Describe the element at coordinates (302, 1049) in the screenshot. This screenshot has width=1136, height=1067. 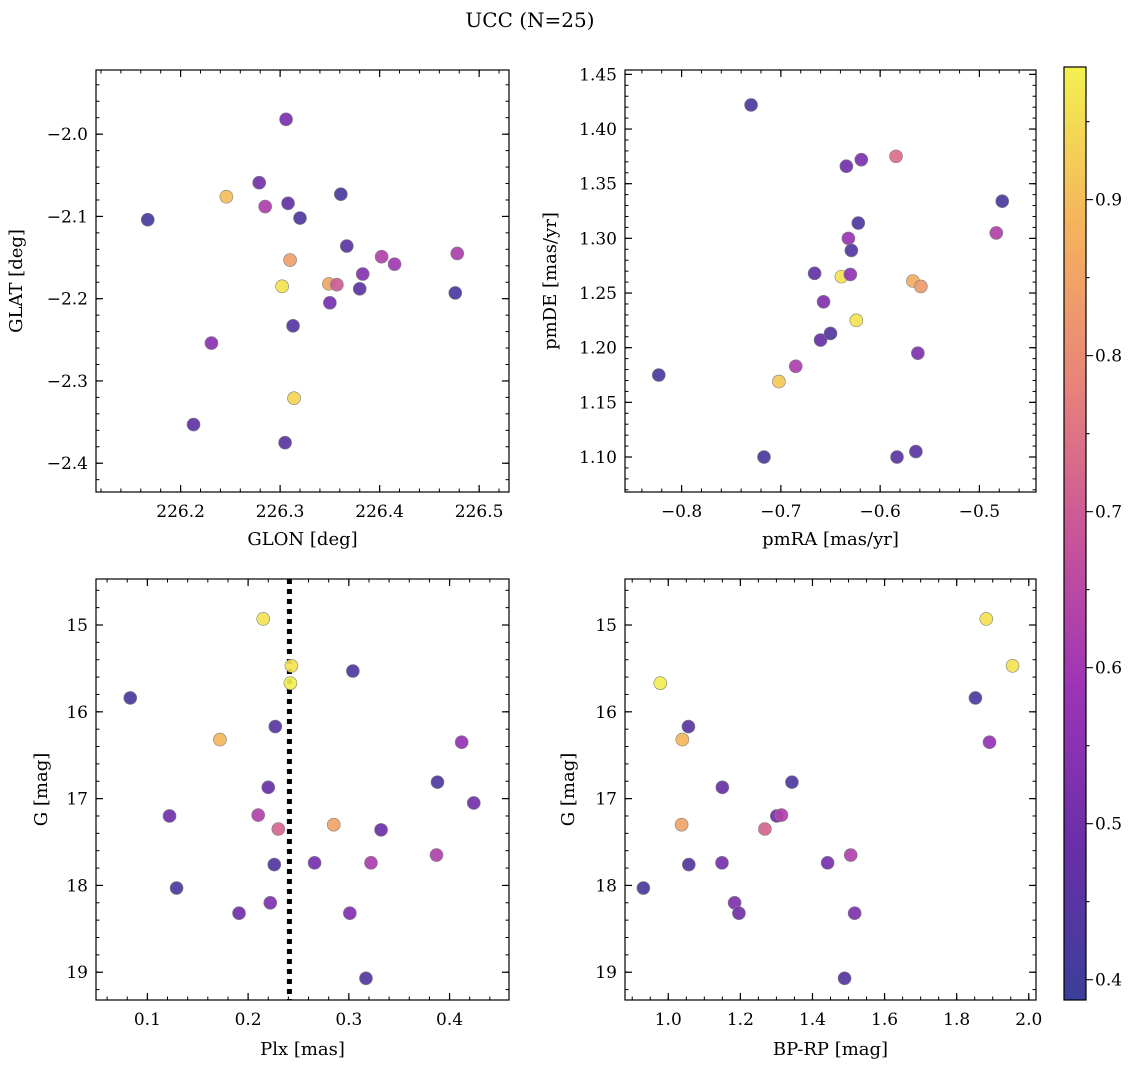
I see `x-axis-label: Plx [mas]` at that location.